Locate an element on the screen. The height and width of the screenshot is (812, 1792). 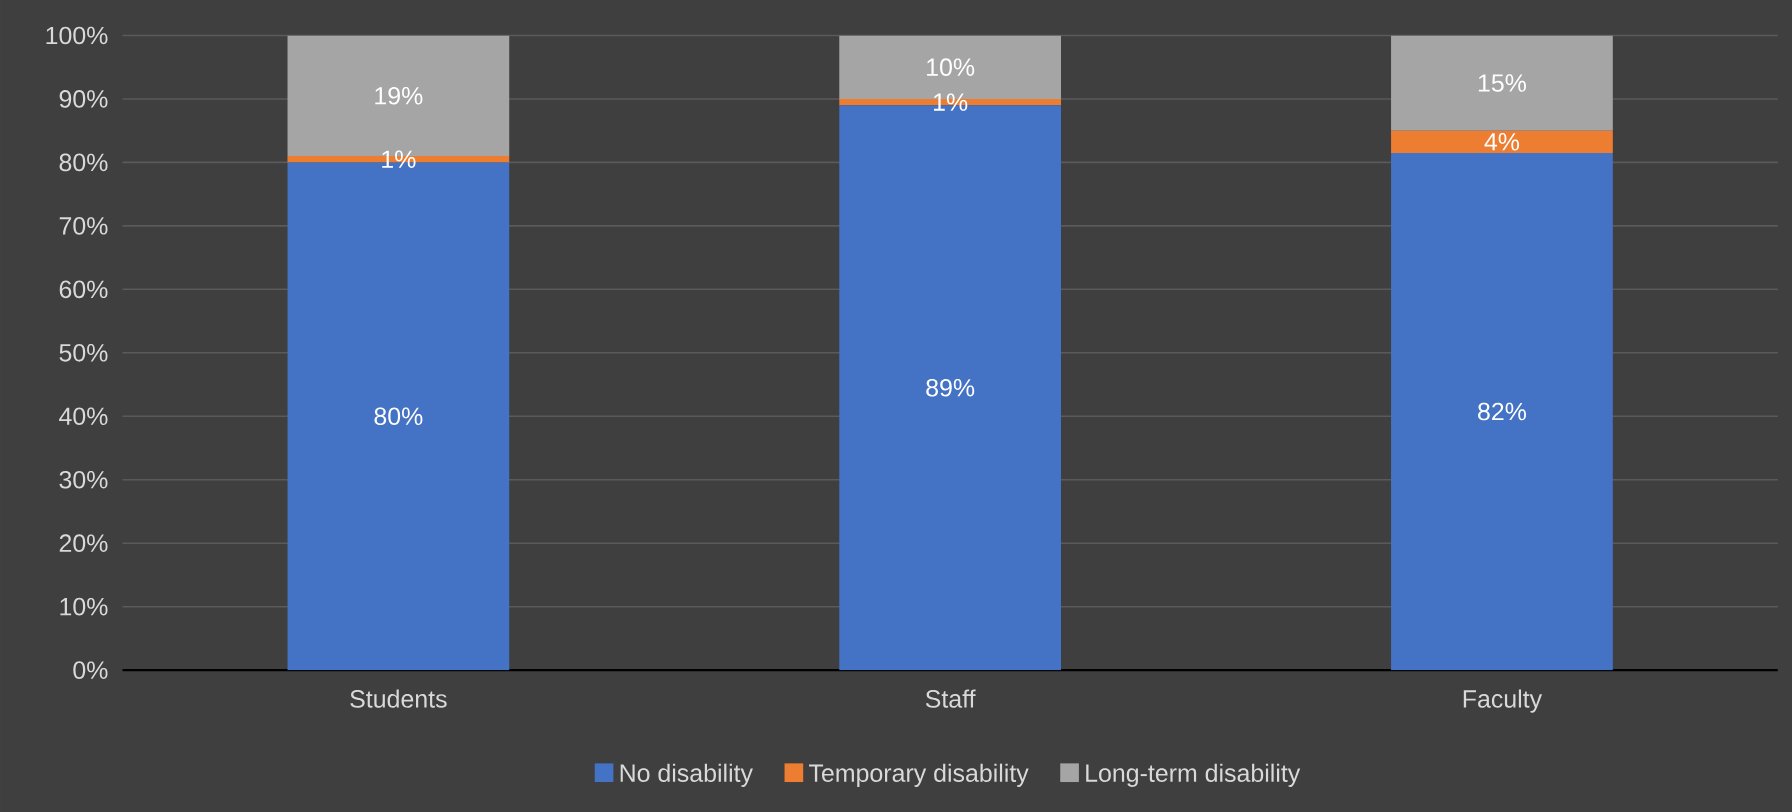
x-tick-label: Staff is located at coordinates (950, 698).